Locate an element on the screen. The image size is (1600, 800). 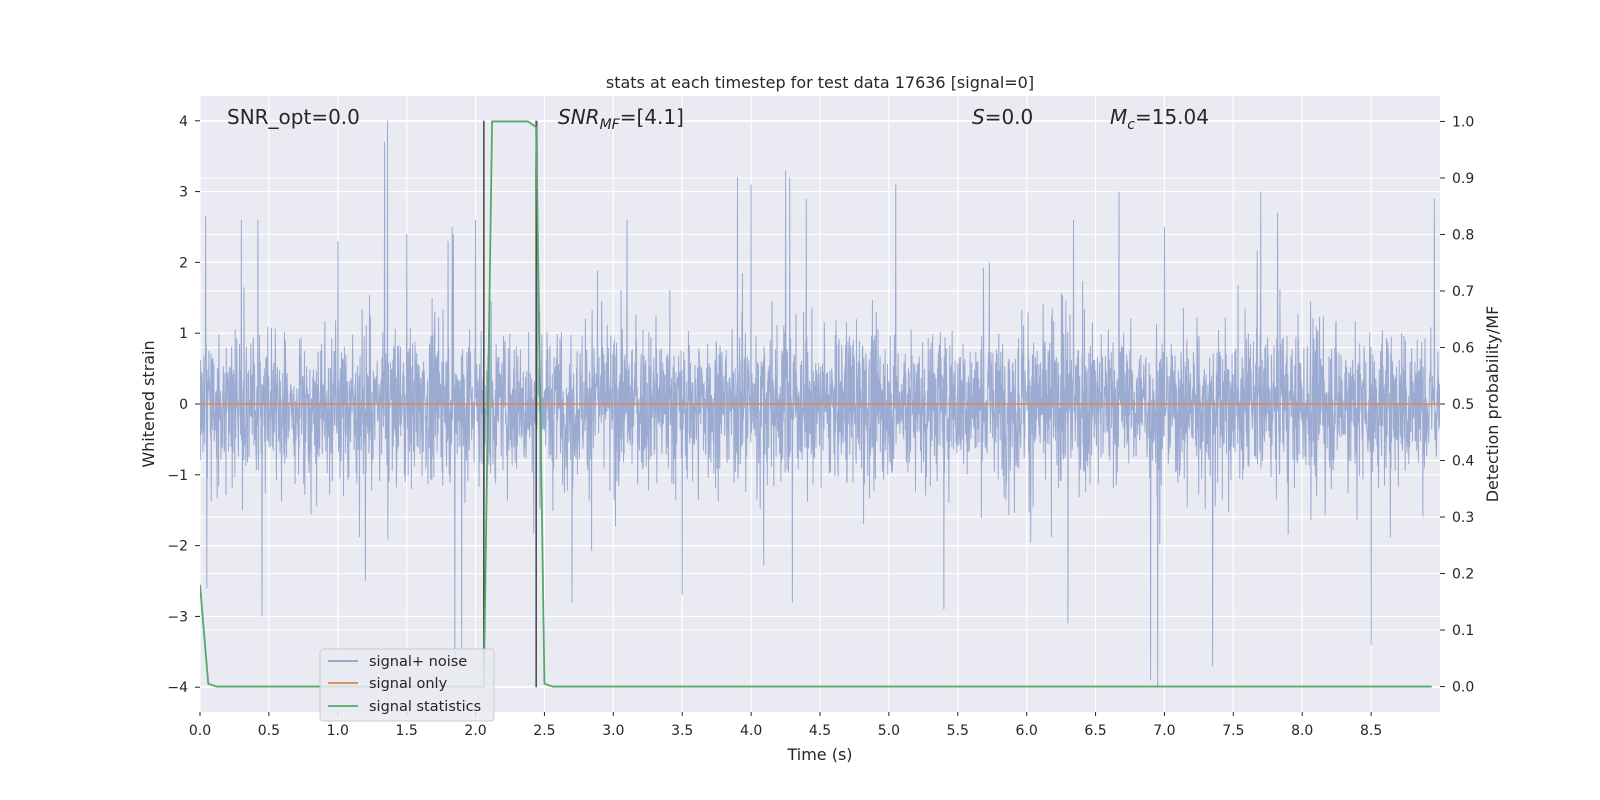
y-left-axis-label: Whitened strain is located at coordinates (148, 403).